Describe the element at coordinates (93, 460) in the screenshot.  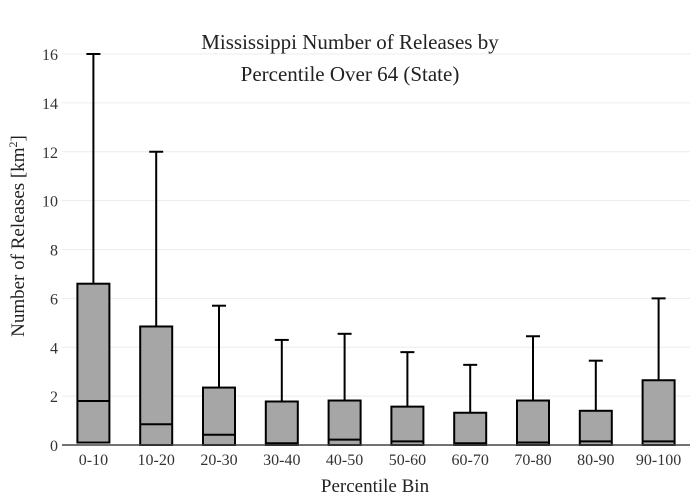
I see `x-tick-label: 0-10` at that location.